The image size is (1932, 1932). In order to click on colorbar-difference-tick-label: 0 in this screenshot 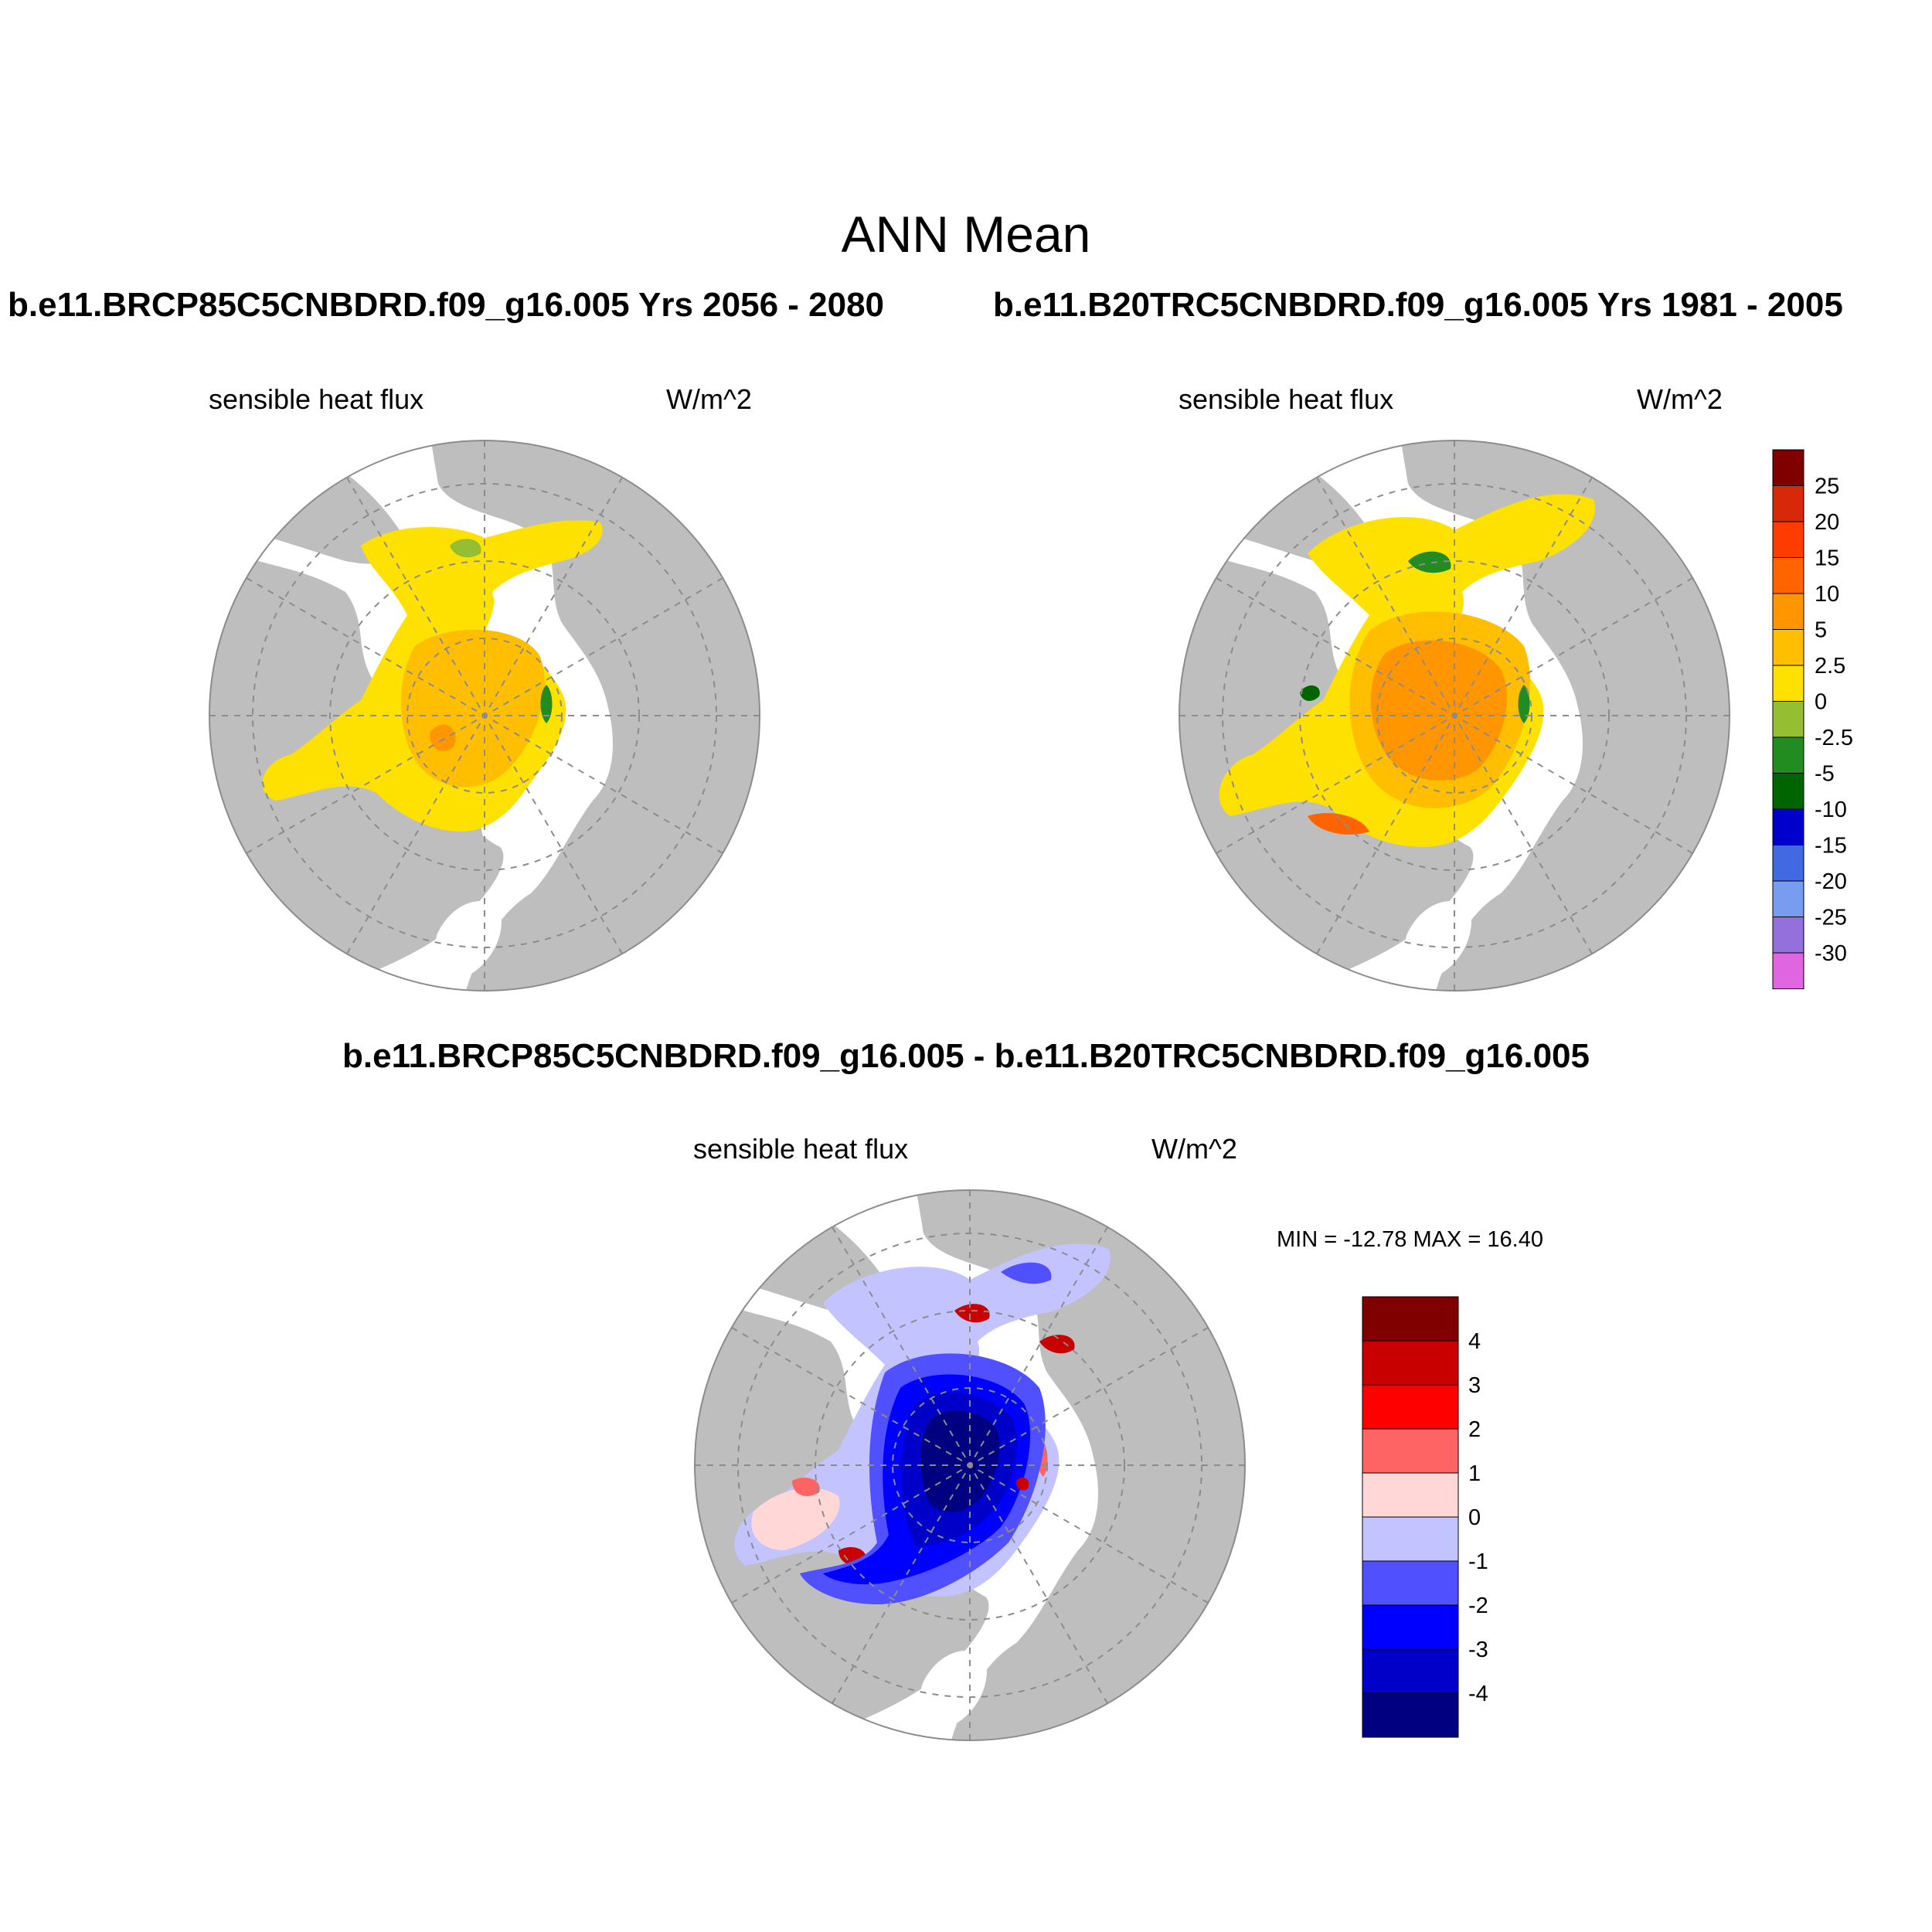, I will do `click(1475, 1518)`.